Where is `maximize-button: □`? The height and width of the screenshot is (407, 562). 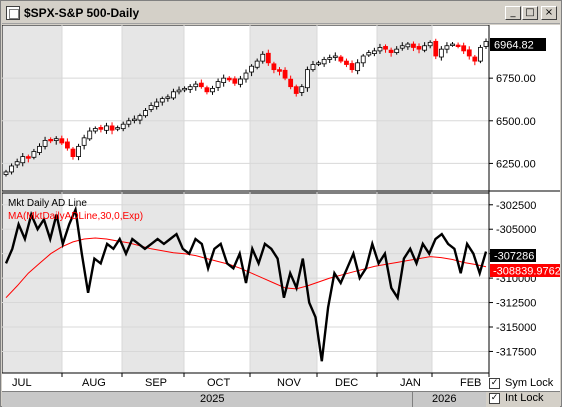 maximize-button: □ is located at coordinates (530, 13).